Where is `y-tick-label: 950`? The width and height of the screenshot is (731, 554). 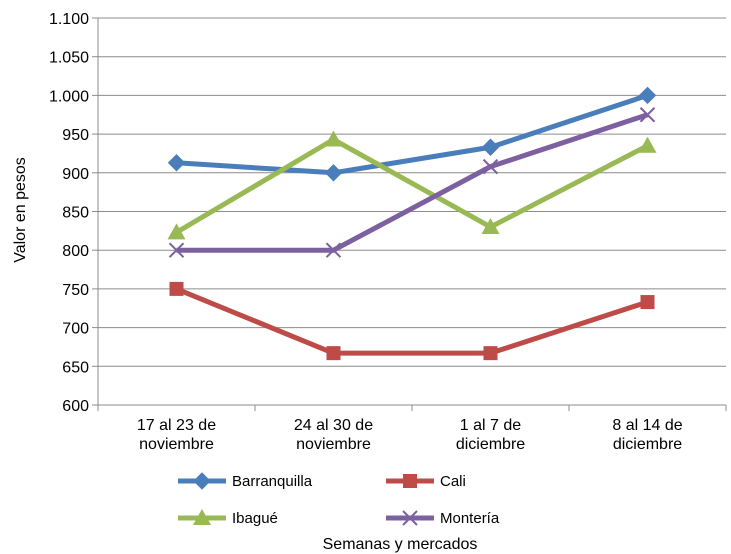 y-tick-label: 950 is located at coordinates (75, 135).